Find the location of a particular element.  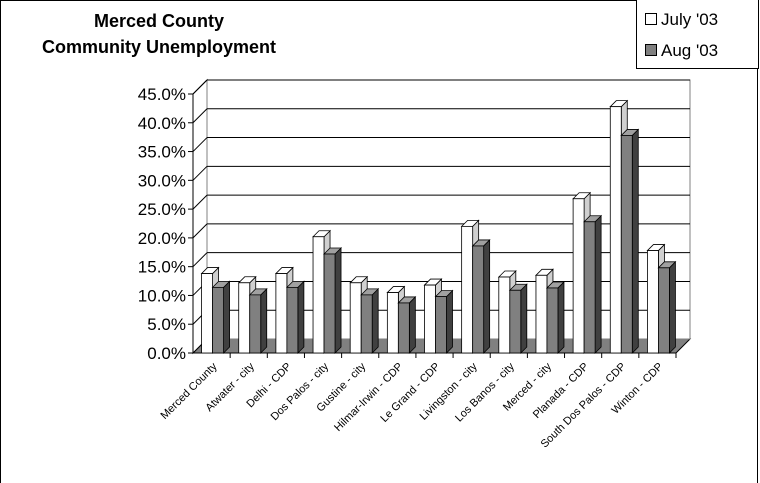

y-tick-label: 5.0% is located at coordinates (166, 324).